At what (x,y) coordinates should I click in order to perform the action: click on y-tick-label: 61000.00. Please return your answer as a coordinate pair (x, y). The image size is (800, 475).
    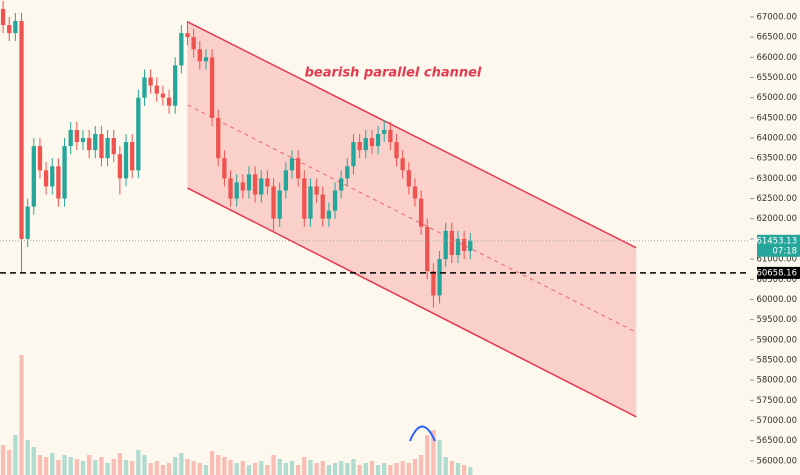
    Looking at the image, I should click on (776, 260).